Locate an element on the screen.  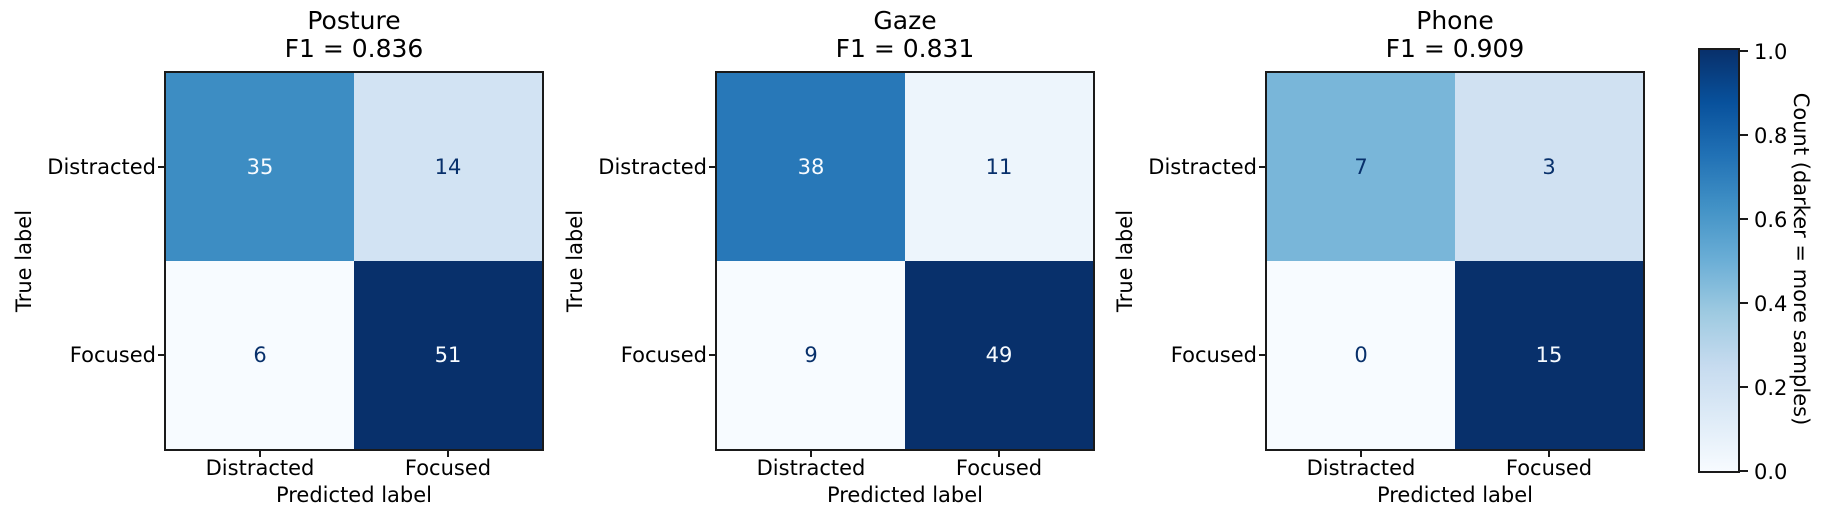
colorbar-tick-label: 0.4 is located at coordinates (1771, 304).